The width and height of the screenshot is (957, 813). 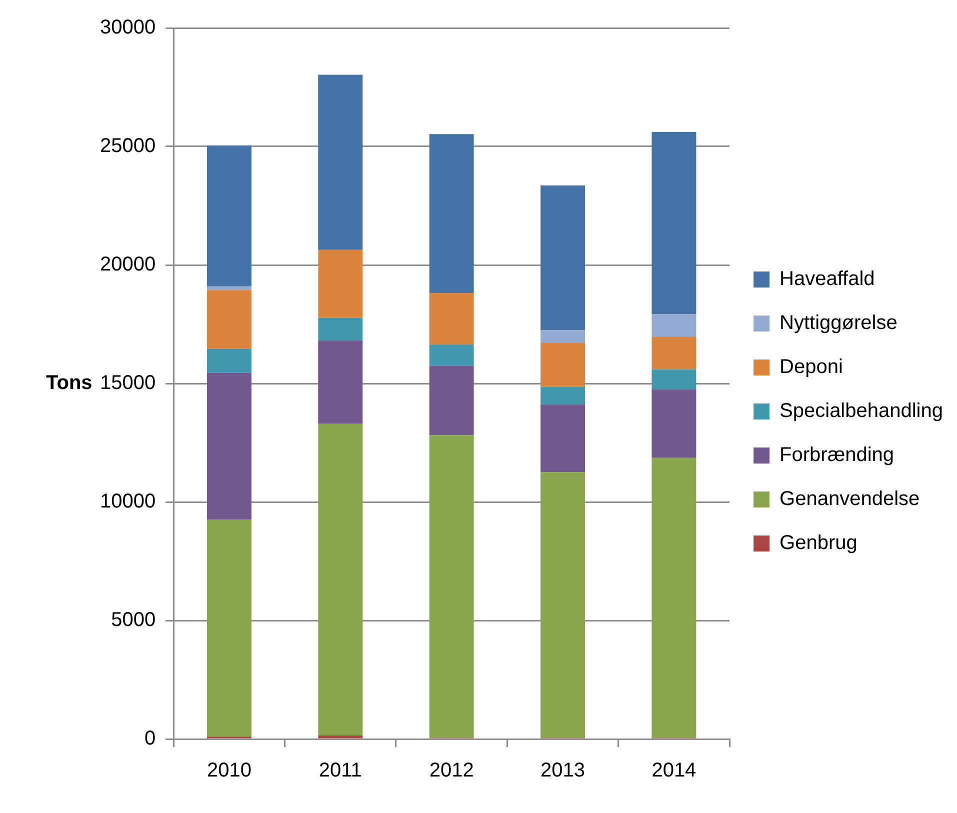 What do you see at coordinates (819, 543) in the screenshot?
I see `legend-label: Genbrug` at bounding box center [819, 543].